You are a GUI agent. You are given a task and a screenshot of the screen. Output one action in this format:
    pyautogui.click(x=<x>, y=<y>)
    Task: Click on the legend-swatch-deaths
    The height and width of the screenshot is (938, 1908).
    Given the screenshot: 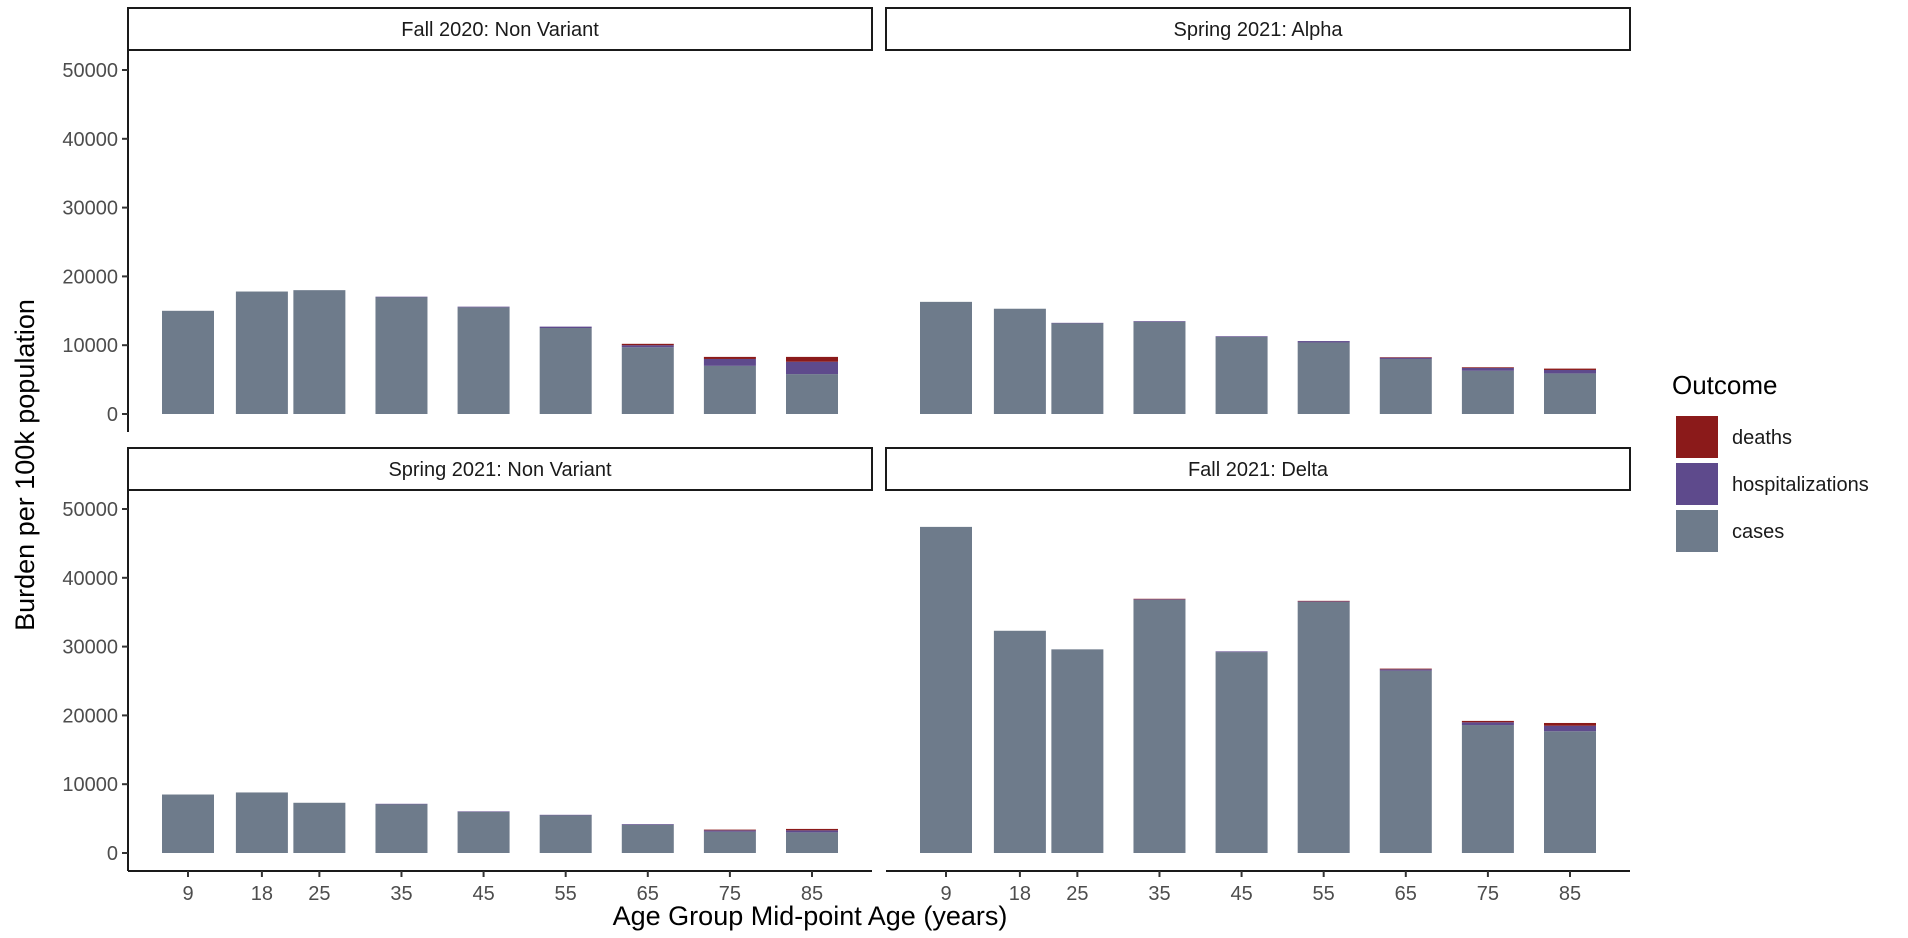 What is the action you would take?
    pyautogui.click(x=1697, y=437)
    